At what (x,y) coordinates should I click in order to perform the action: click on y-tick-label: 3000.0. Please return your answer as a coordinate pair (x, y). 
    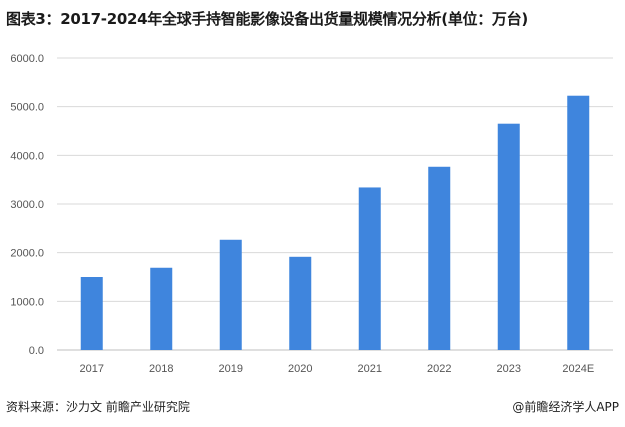
    Looking at the image, I should click on (27, 205).